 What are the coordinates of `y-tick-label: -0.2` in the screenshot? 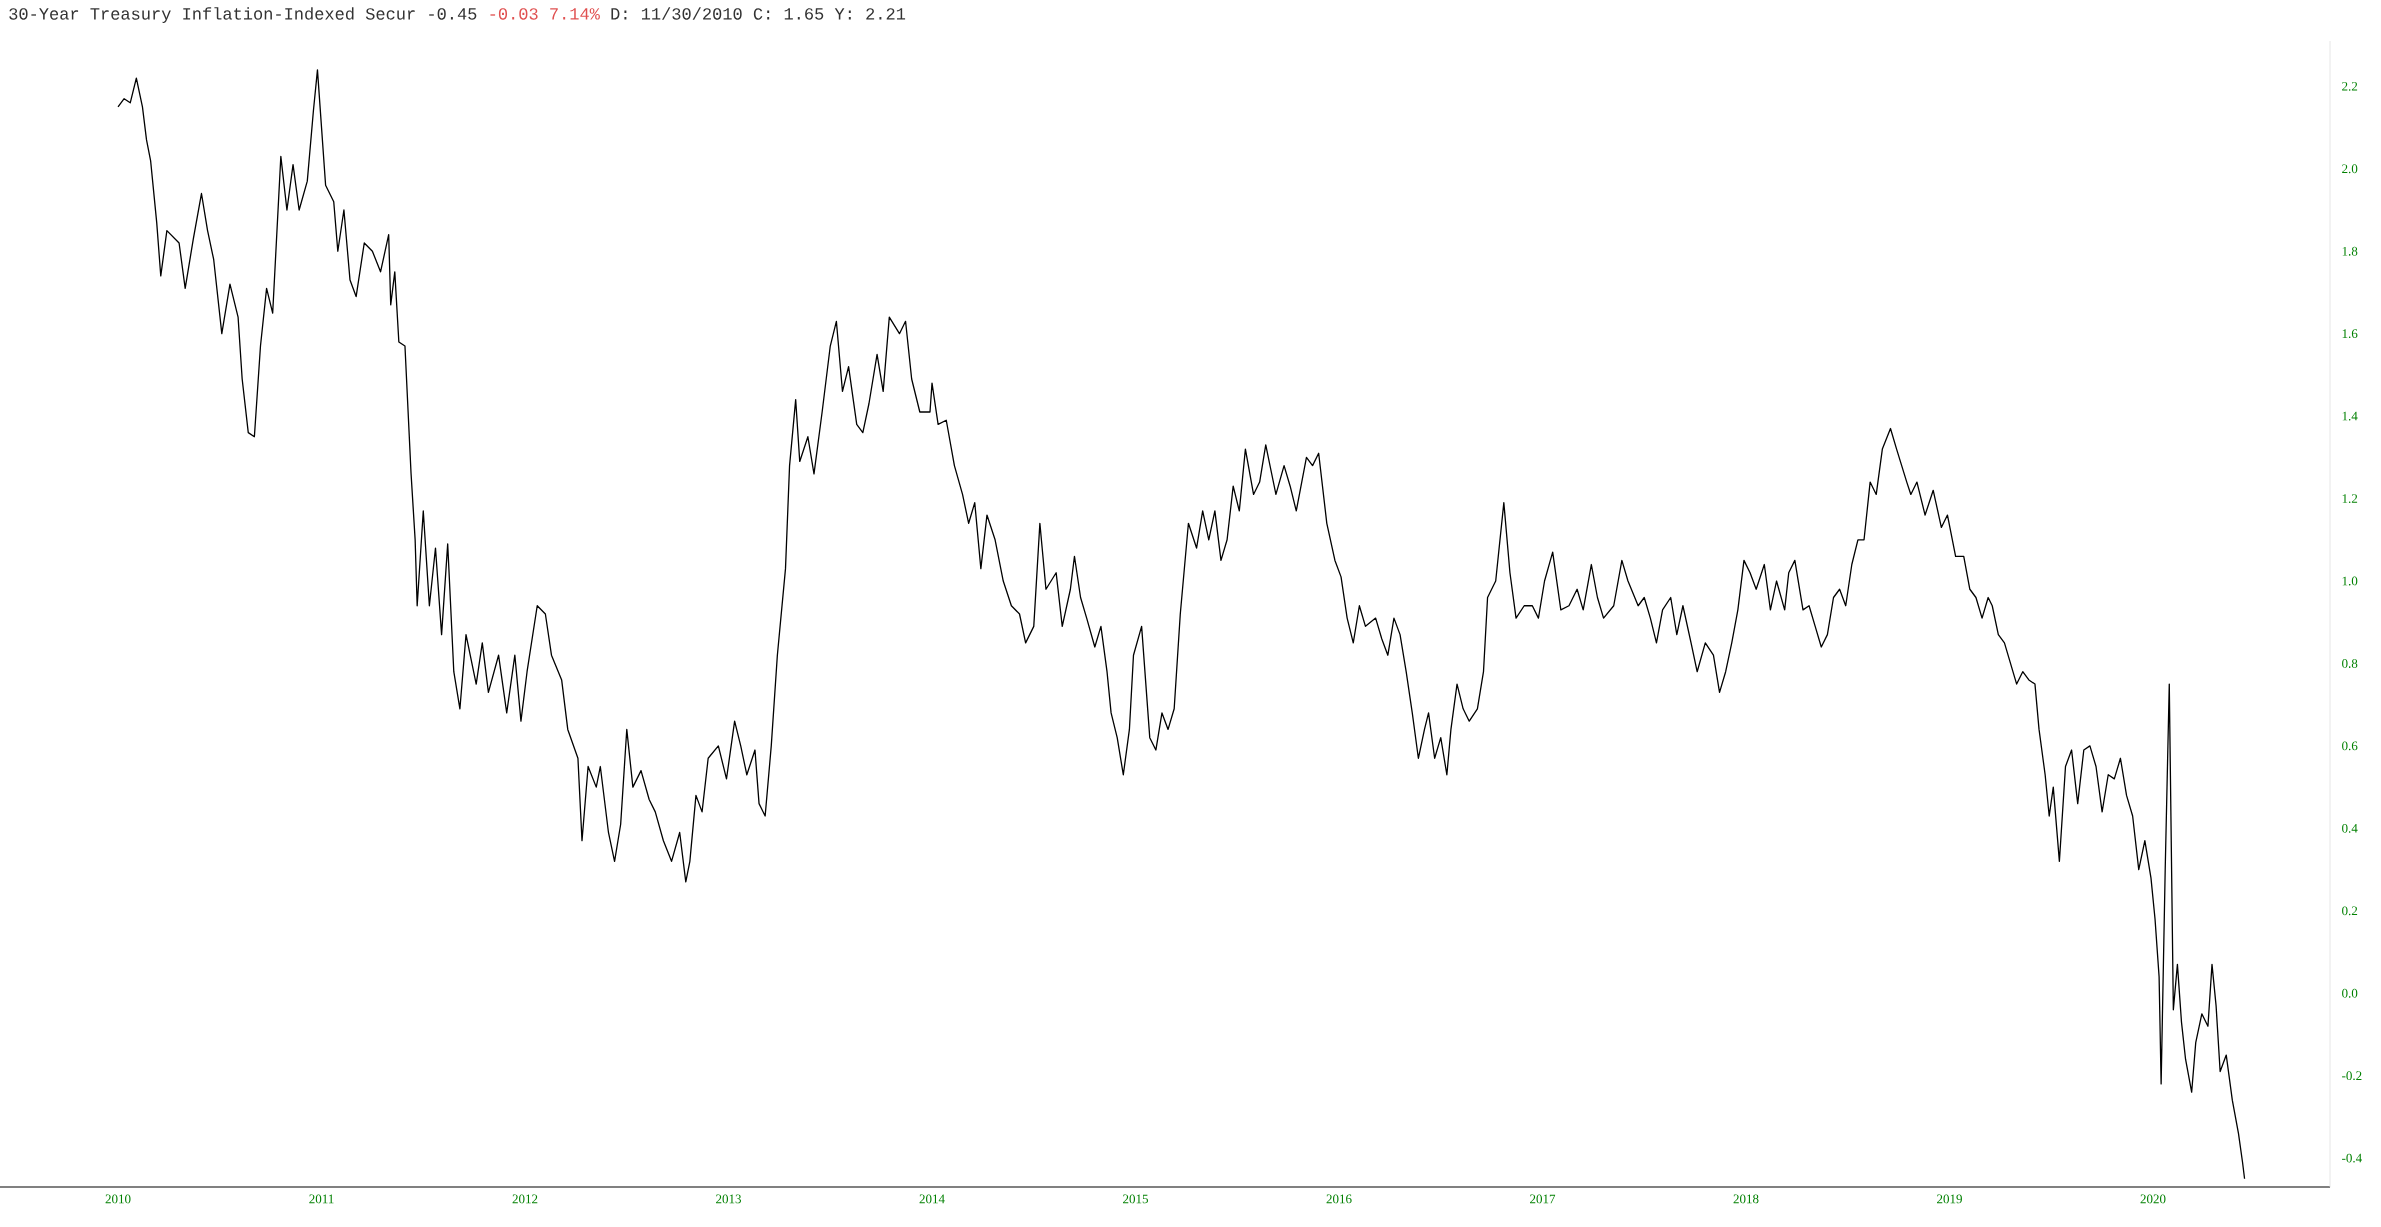 It's located at (2352, 1076).